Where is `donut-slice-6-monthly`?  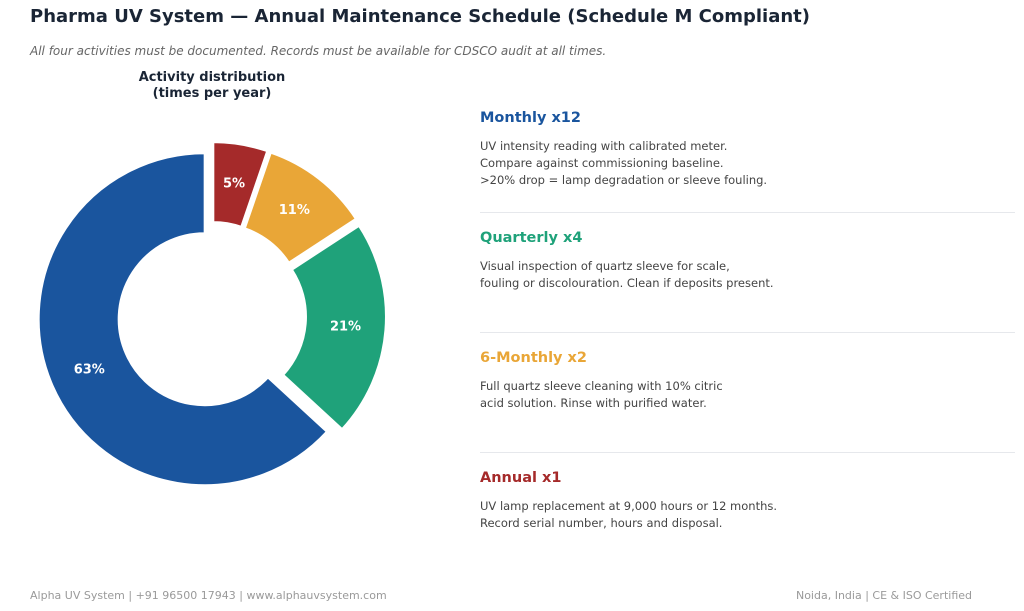
donut-slice-6-monthly is located at coordinates (300, 208).